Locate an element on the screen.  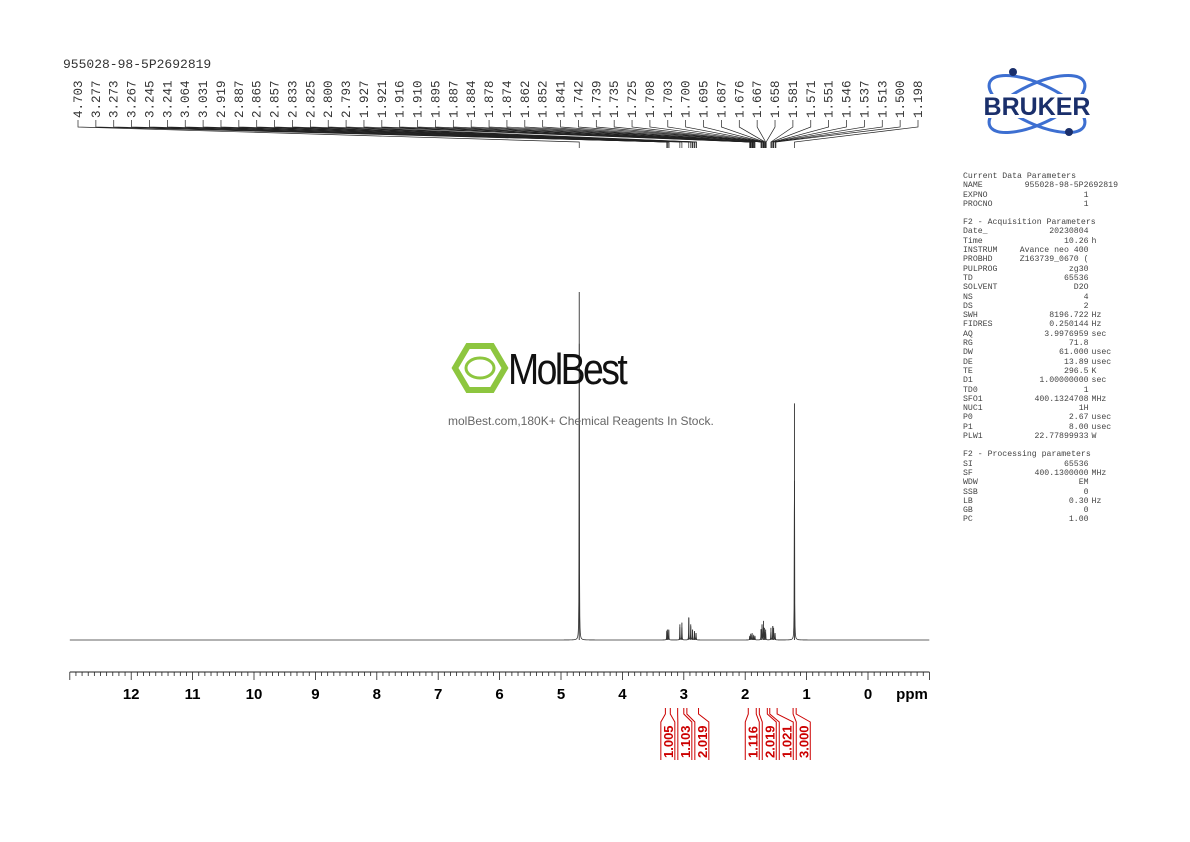
param-key: FIDRES is located at coordinates (978, 325).